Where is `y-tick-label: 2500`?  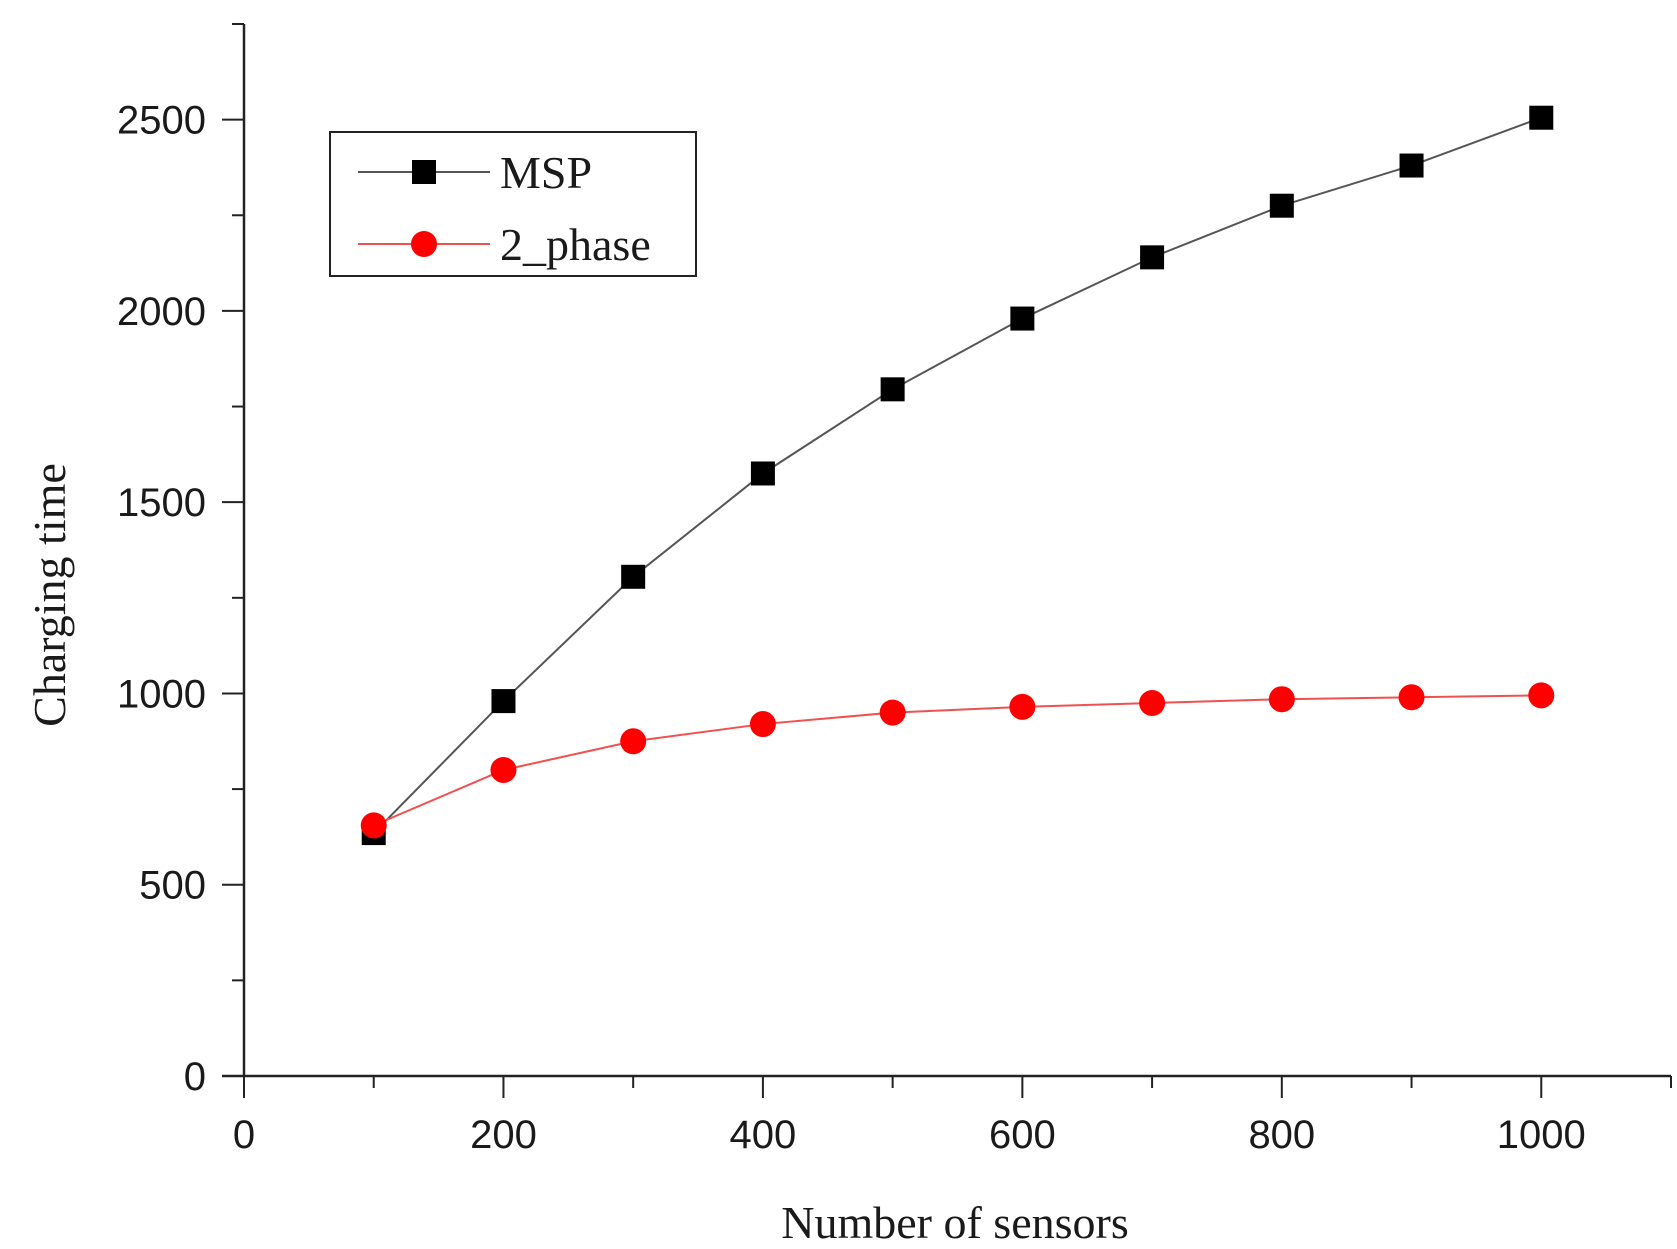 y-tick-label: 2500 is located at coordinates (161, 121).